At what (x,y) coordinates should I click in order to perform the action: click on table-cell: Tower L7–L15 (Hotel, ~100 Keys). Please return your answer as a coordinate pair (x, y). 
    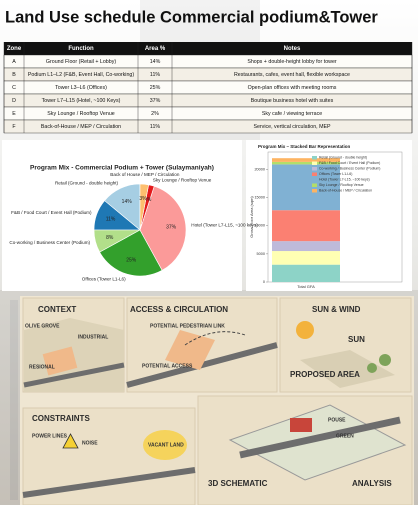
    Looking at the image, I should click on (81, 101).